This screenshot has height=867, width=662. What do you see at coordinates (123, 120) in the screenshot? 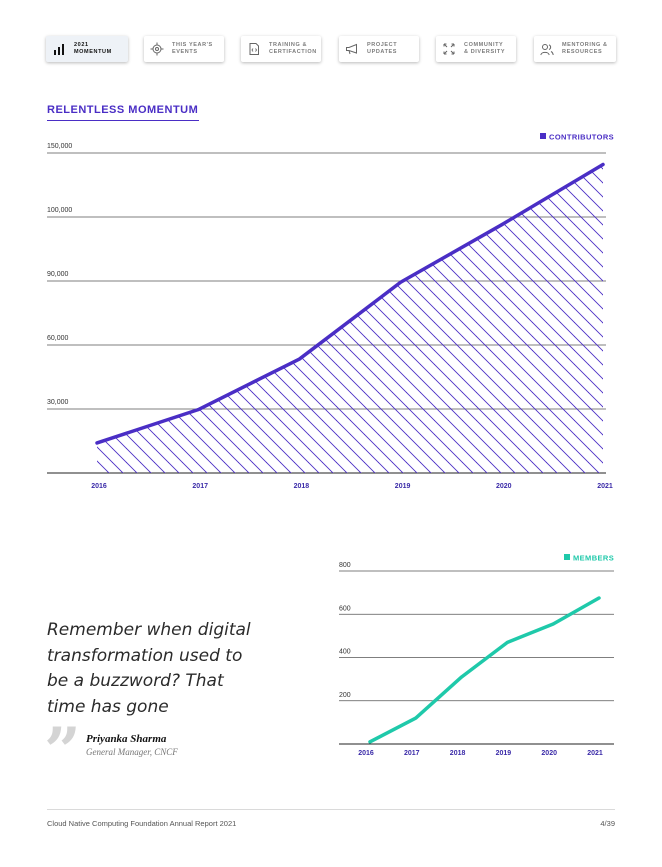
I see `heading-underline` at bounding box center [123, 120].